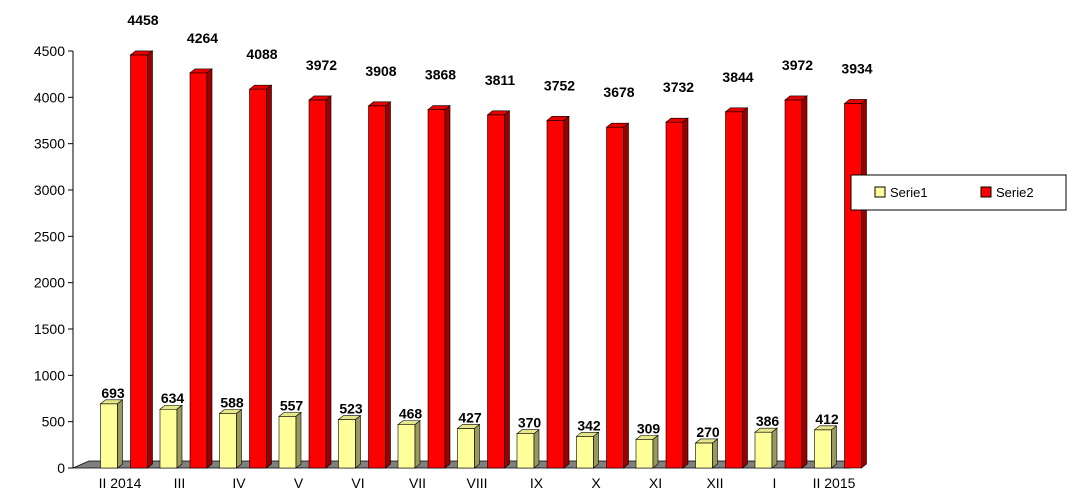 The width and height of the screenshot is (1068, 491). Describe the element at coordinates (827, 419) in the screenshot. I see `data-label-serie1: 412` at that location.